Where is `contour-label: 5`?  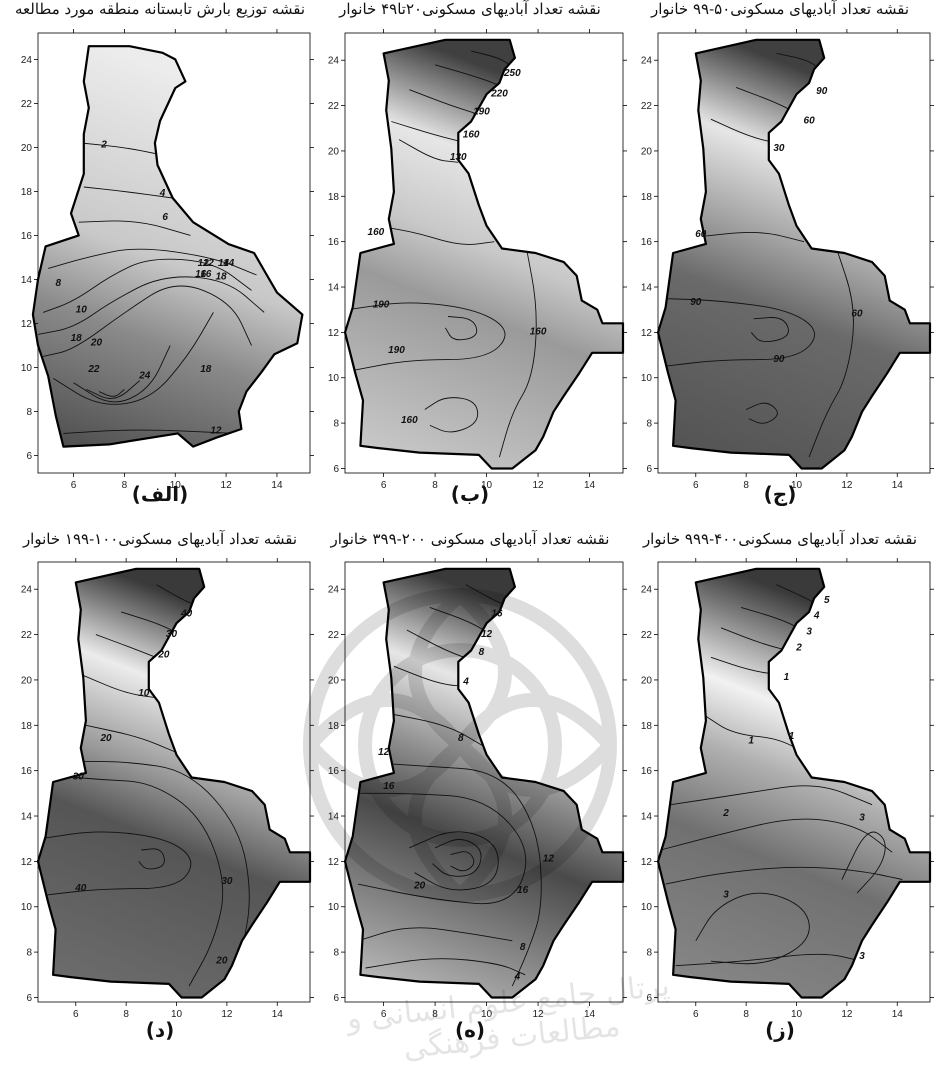 contour-label: 5 is located at coordinates (827, 600).